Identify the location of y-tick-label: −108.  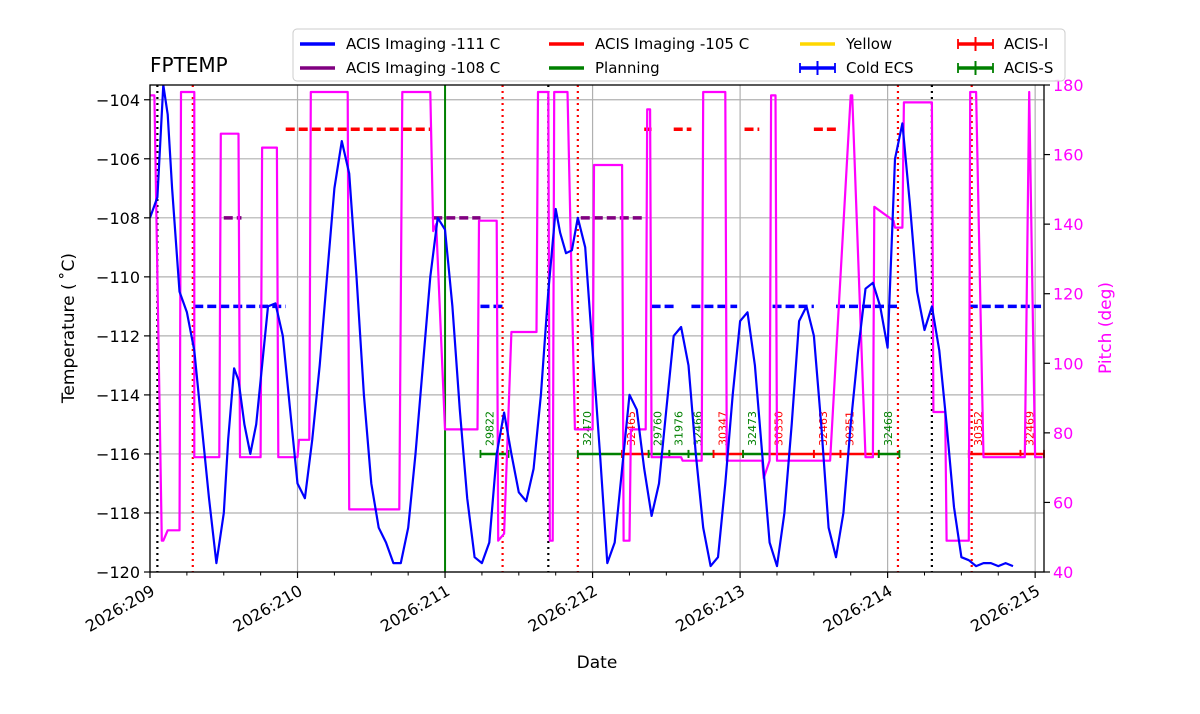
(118, 218).